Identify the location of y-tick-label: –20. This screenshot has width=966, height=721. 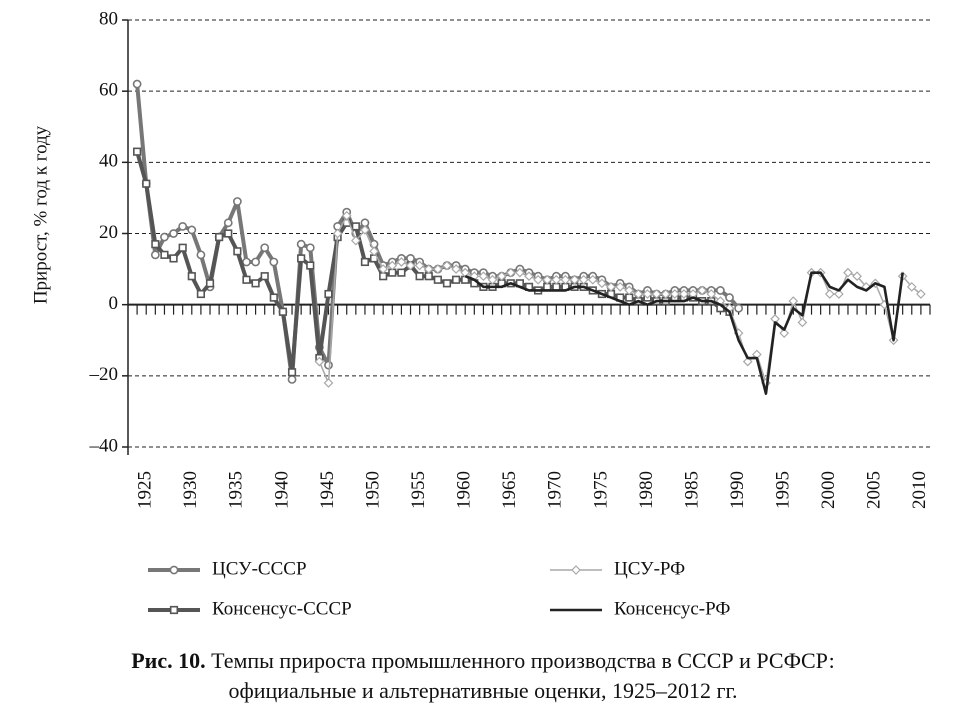
(104, 374).